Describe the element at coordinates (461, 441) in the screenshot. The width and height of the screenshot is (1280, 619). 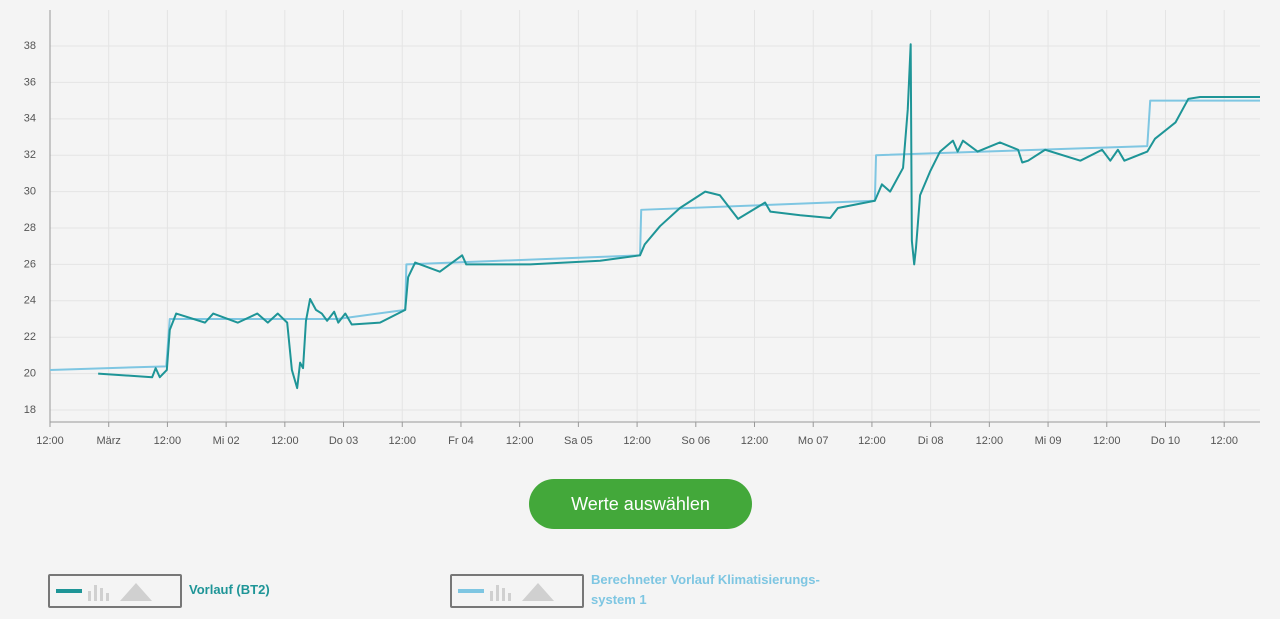
I see `x-tick-label: Fr 04` at that location.